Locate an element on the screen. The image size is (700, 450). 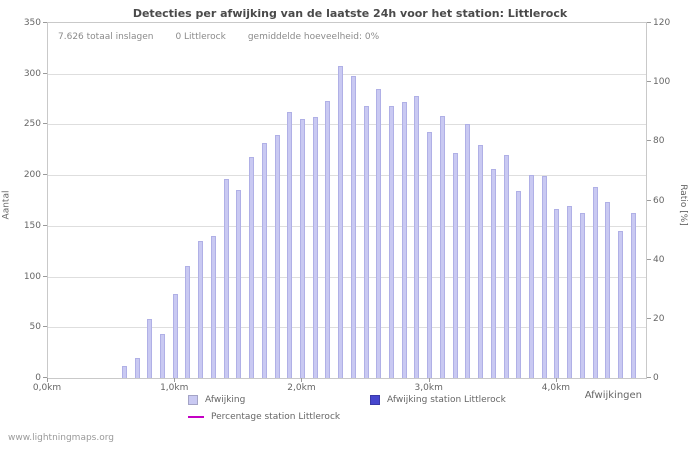
annotation-total-strikes: 7.626 totaal inslagen is located at coordinates (106, 37).